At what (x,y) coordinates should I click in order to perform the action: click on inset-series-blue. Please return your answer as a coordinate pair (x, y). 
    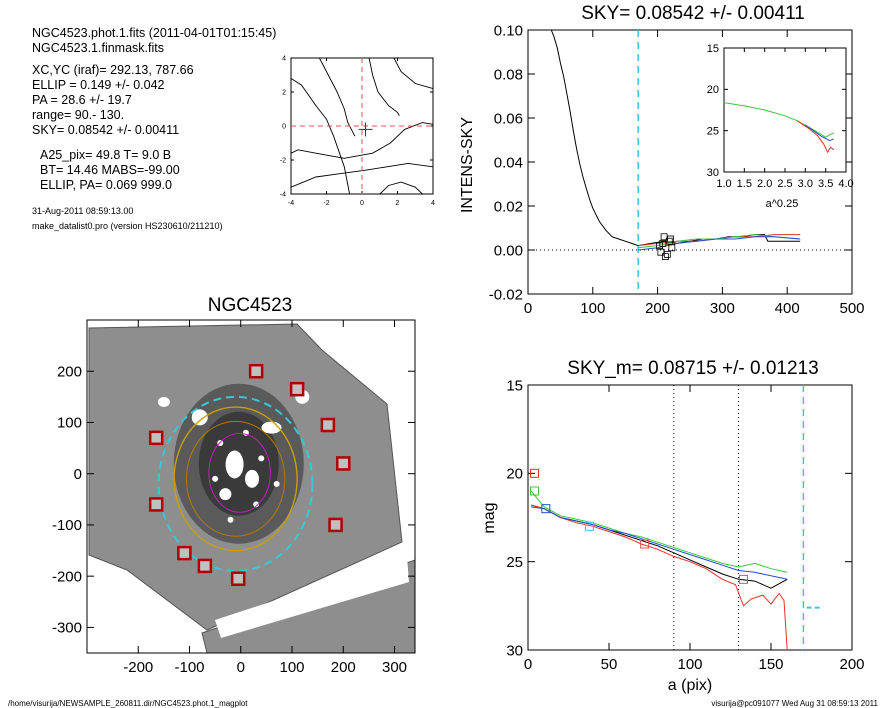
    Looking at the image, I should click on (819, 133).